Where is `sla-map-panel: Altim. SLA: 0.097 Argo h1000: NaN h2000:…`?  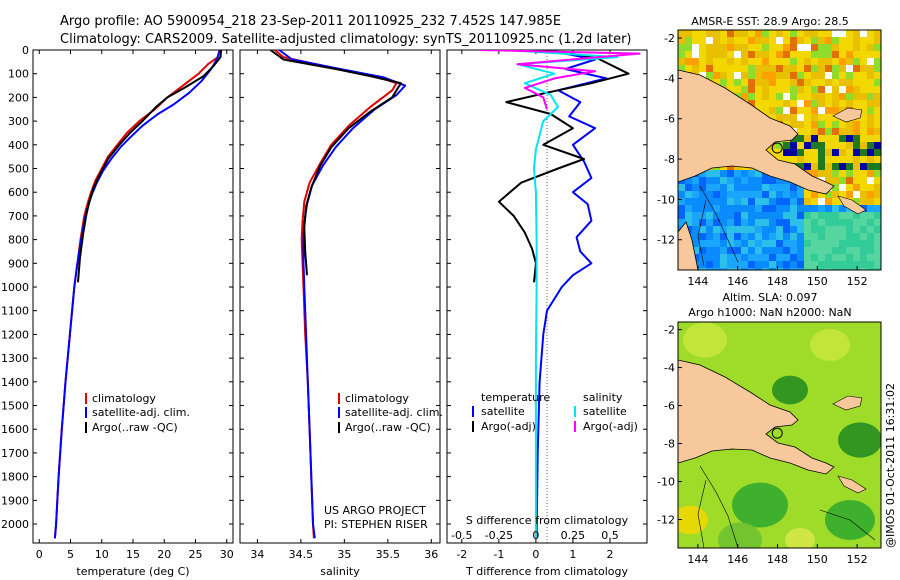 sla-map-panel: Altim. SLA: 0.097 Argo h1000: NaN h2000:… is located at coordinates (769, 428).